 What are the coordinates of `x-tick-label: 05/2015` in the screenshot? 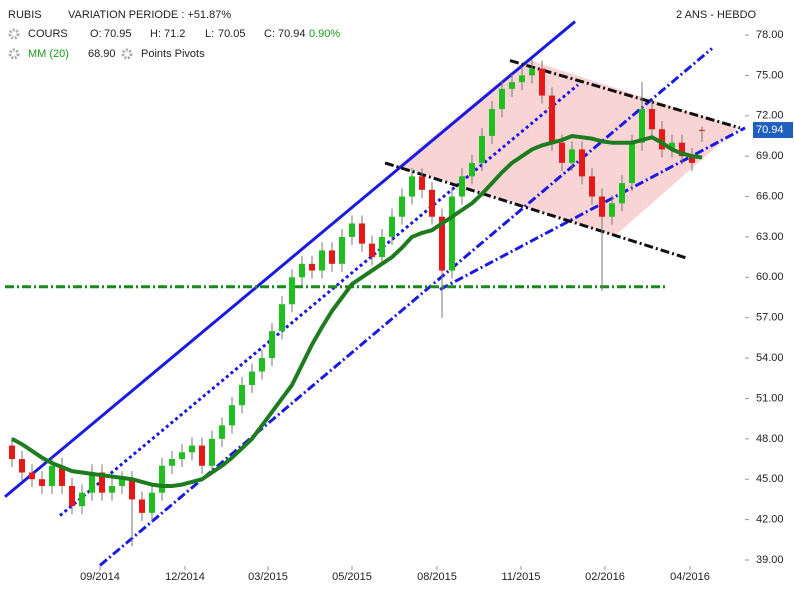 It's located at (352, 577).